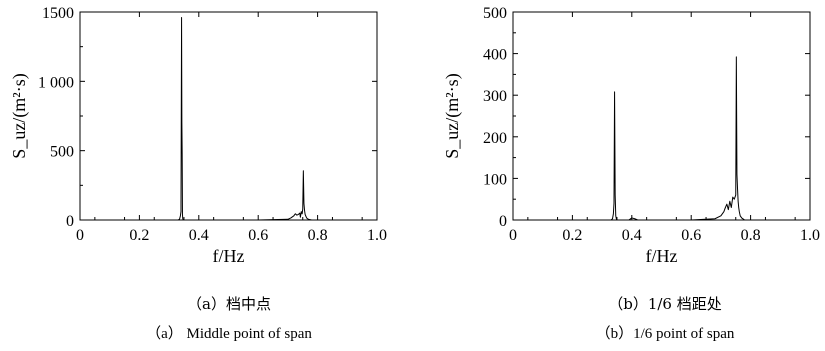 This screenshot has height=351, width=825. What do you see at coordinates (56, 82) in the screenshot?
I see `y-tick-label: 1 000` at bounding box center [56, 82].